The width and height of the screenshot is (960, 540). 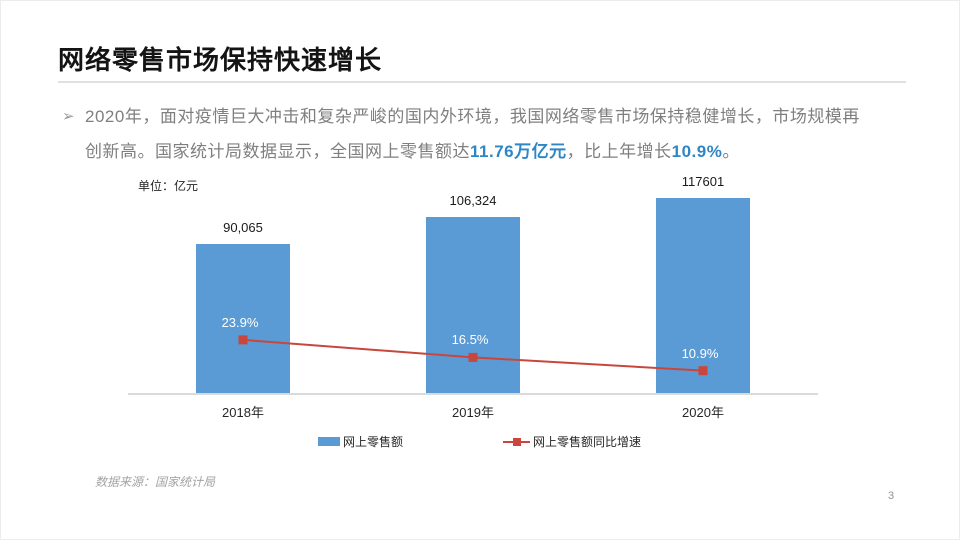 What do you see at coordinates (473, 305) in the screenshot?
I see `bar-2019年` at bounding box center [473, 305].